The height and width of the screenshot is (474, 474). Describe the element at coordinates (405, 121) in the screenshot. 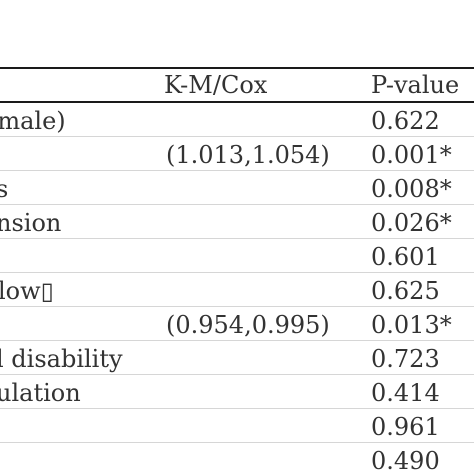

I see `table-cell-p: 0.622` at that location.